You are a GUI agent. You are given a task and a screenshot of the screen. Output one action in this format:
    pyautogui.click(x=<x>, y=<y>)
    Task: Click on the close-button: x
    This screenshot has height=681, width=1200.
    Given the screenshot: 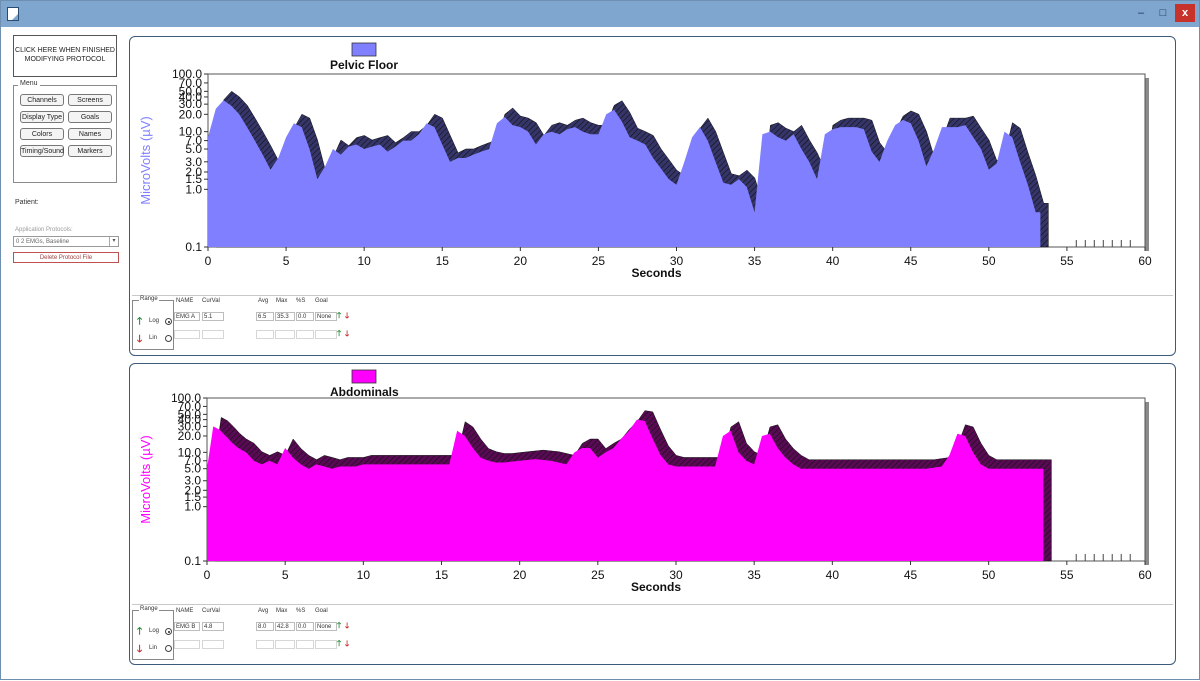 What is the action you would take?
    pyautogui.click(x=1185, y=13)
    